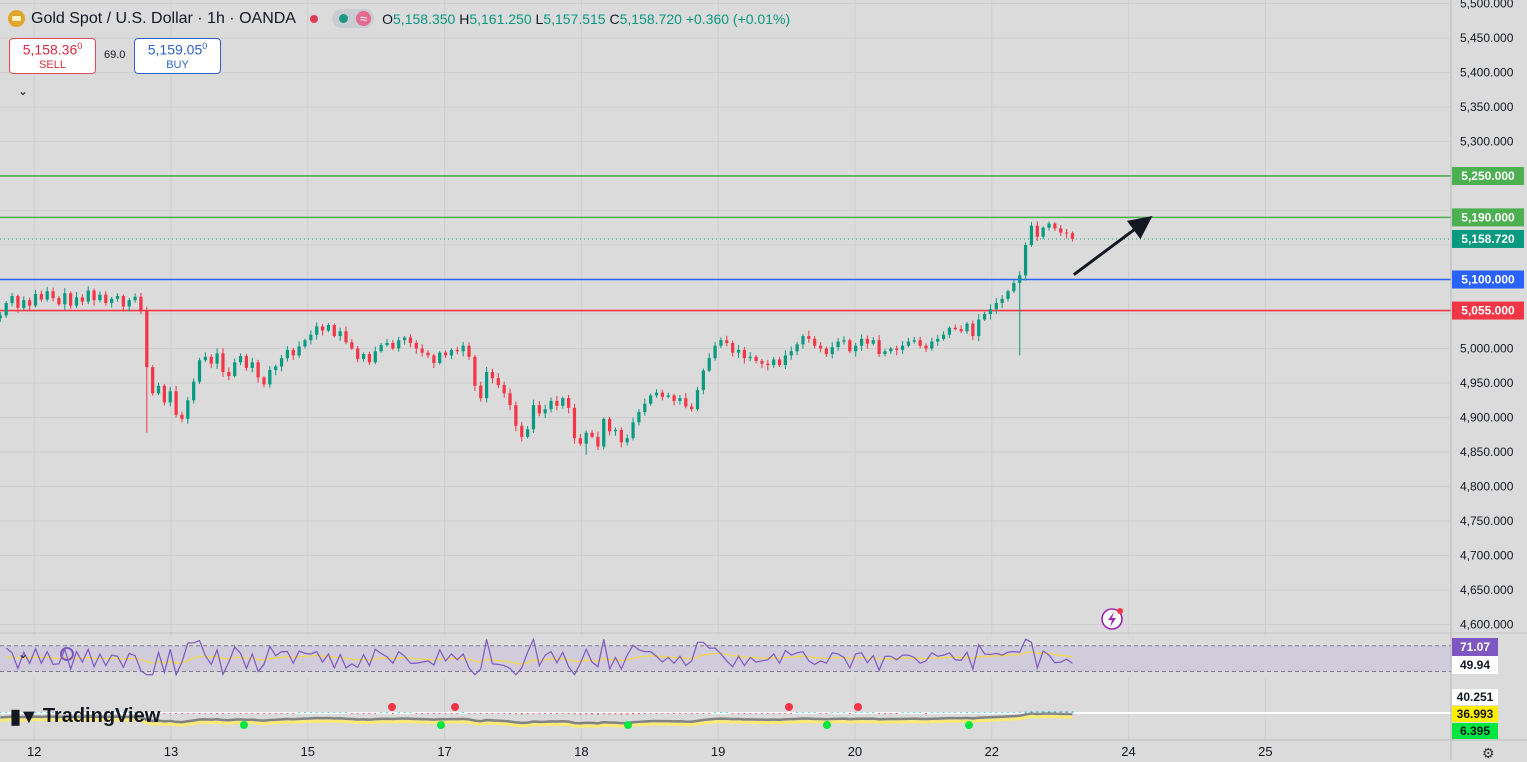 Image resolution: width=1527 pixels, height=762 pixels. What do you see at coordinates (177, 56) in the screenshot?
I see `buy-button: 5,159.050 BUY` at bounding box center [177, 56].